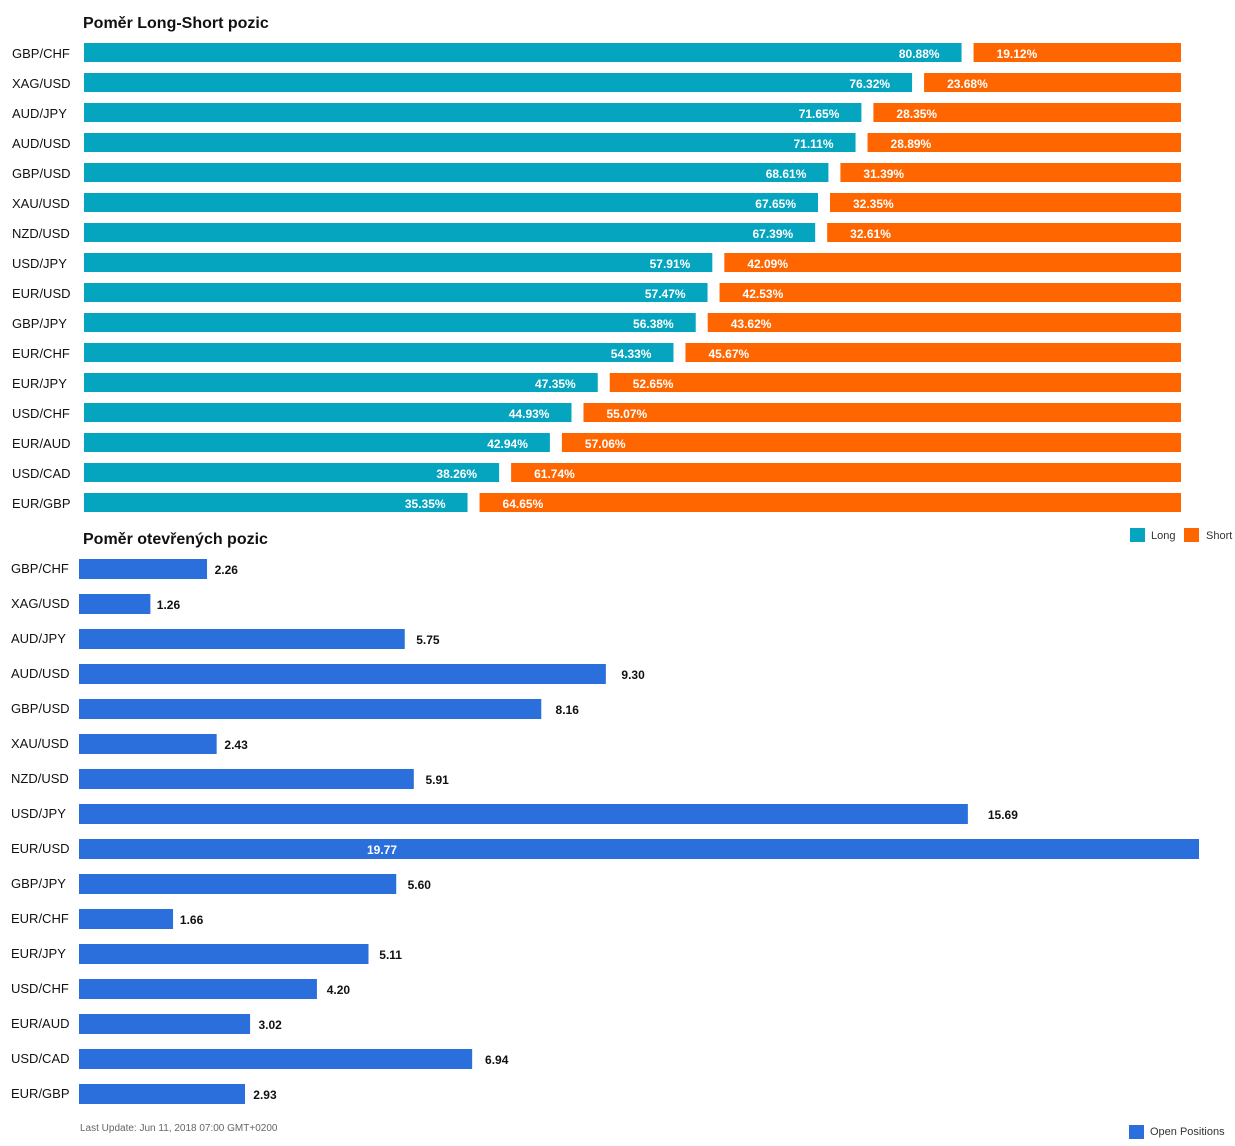 Image resolution: width=1235 pixels, height=1146 pixels. What do you see at coordinates (192, 920) in the screenshot?
I see `open-positions-value-label: 1.66` at bounding box center [192, 920].